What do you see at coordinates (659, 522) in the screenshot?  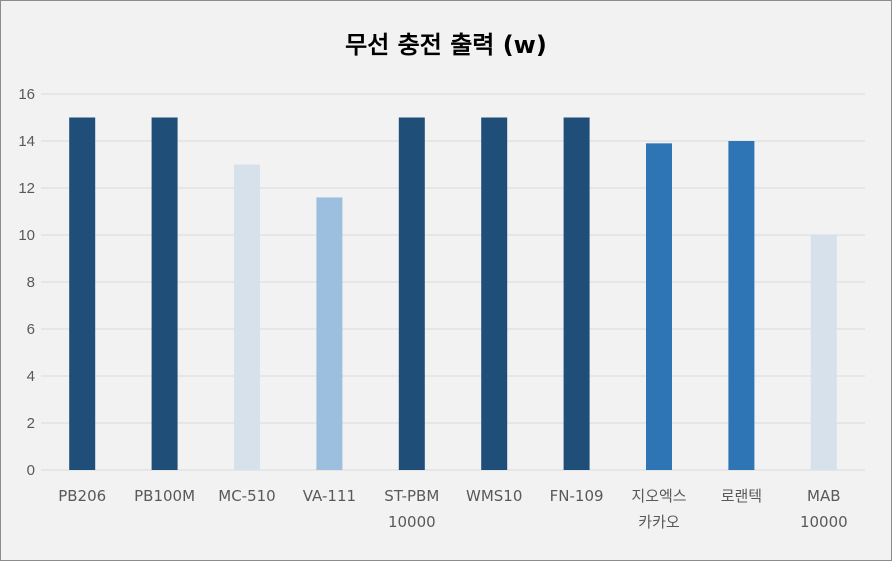 I see `x-tick-label: 카카오` at bounding box center [659, 522].